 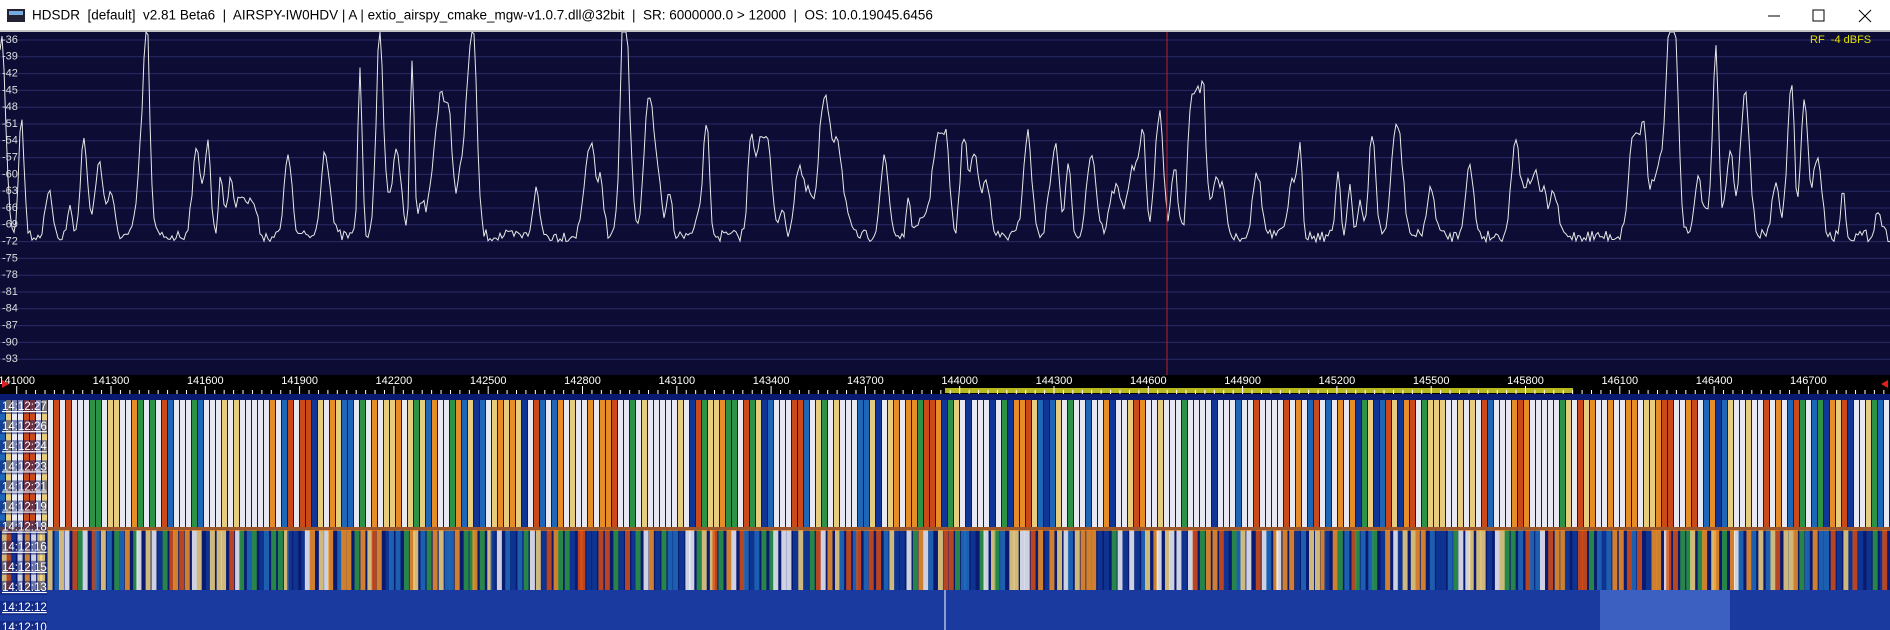 What do you see at coordinates (23, 547) in the screenshot?
I see `time-bg` at bounding box center [23, 547].